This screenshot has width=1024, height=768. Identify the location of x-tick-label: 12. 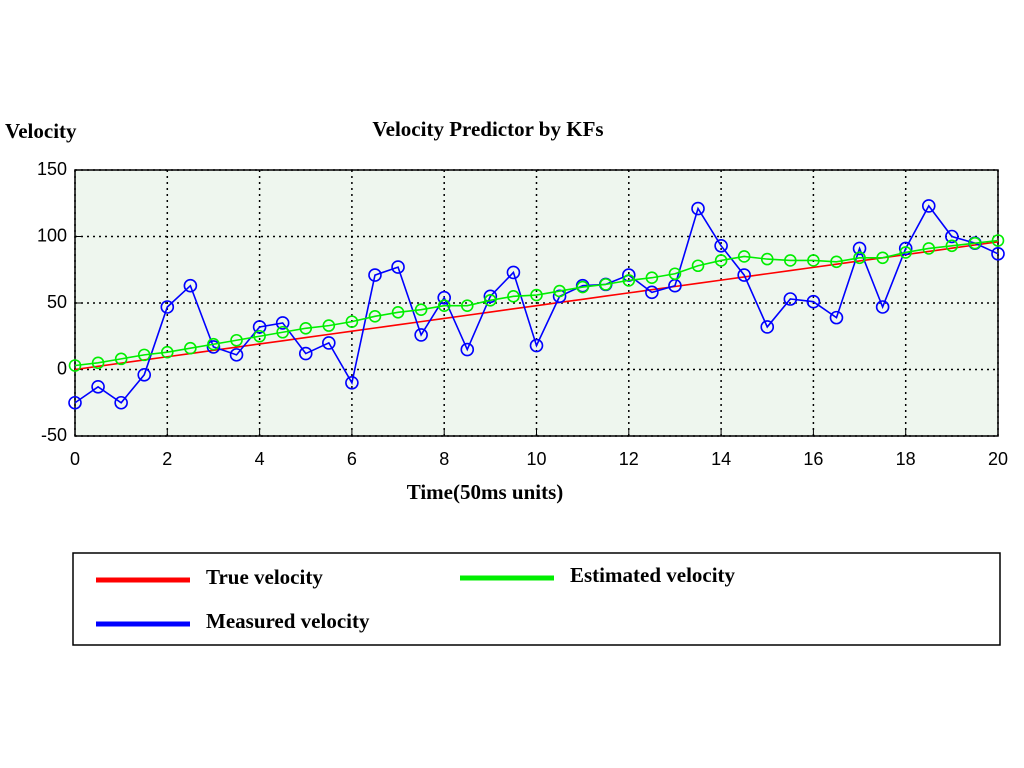
(629, 459).